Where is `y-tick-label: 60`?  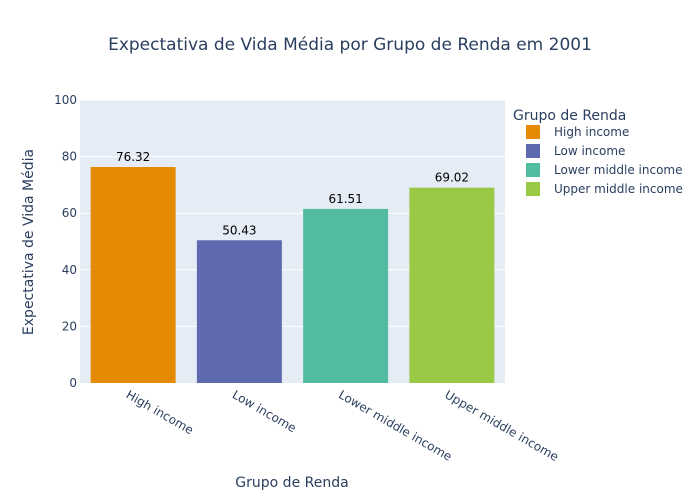
y-tick-label: 60 is located at coordinates (69, 213).